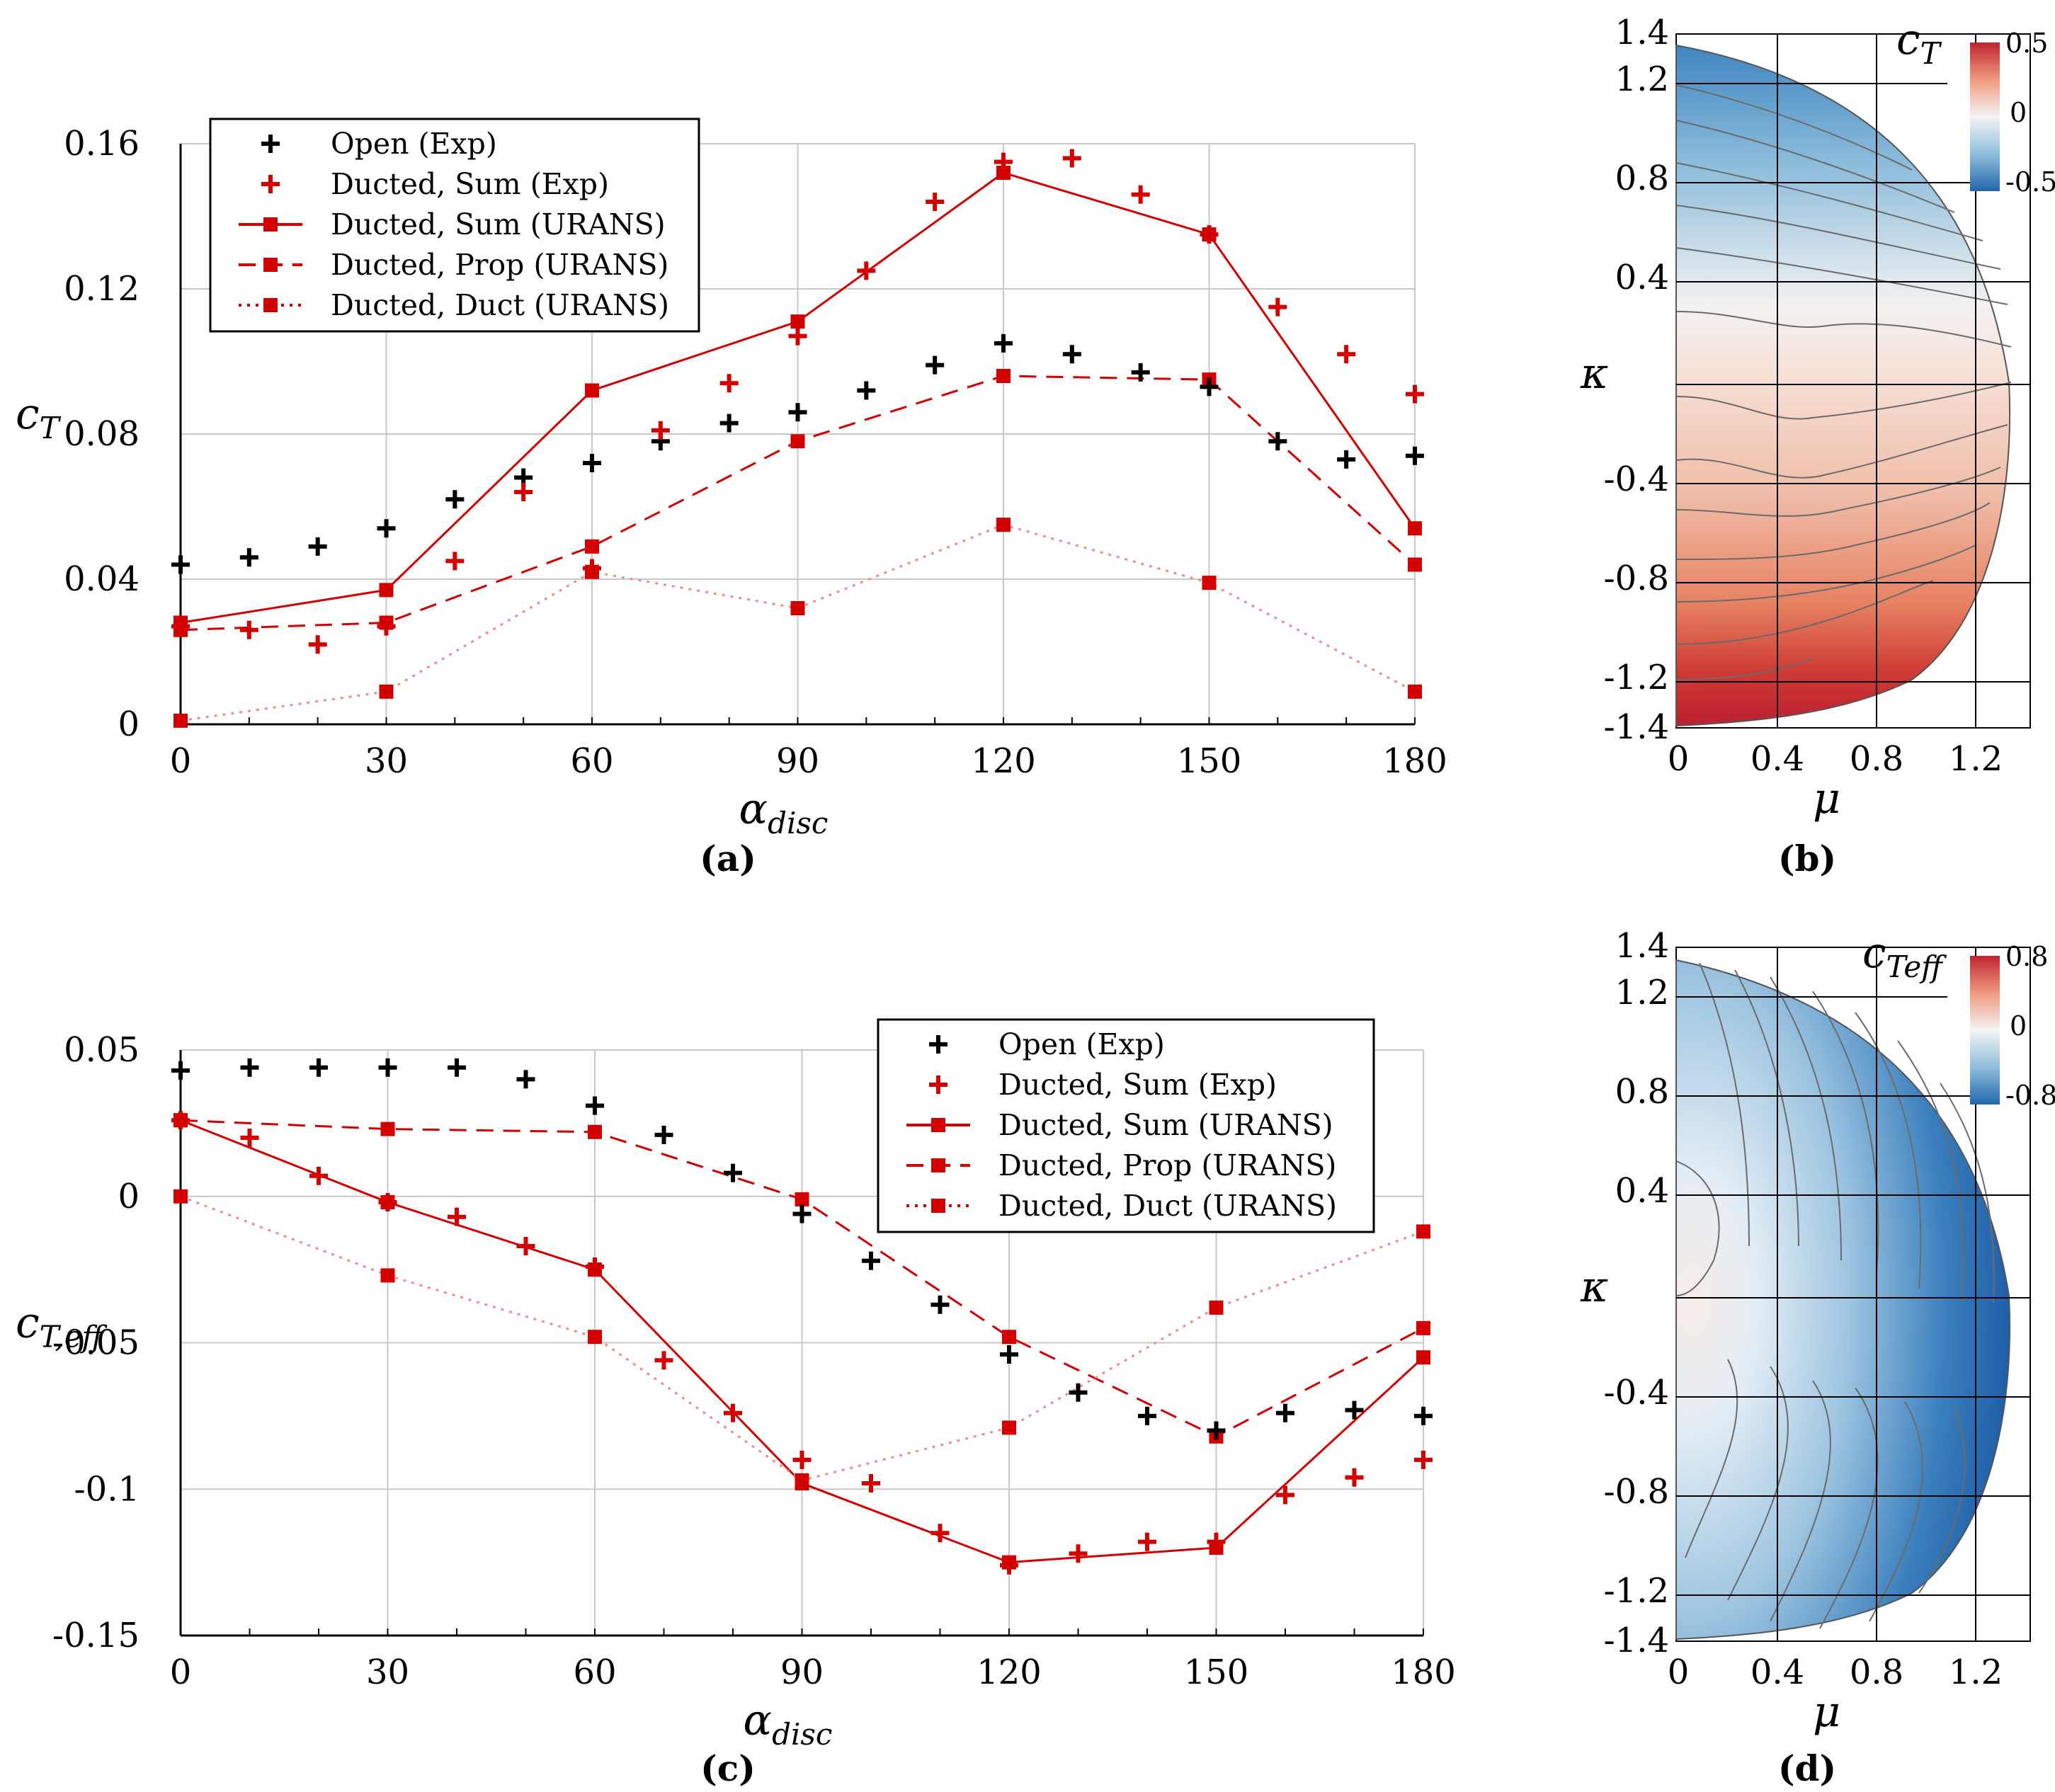 The height and width of the screenshot is (1792, 2055). I want to click on x-tick-label: 180, so click(1423, 1672).